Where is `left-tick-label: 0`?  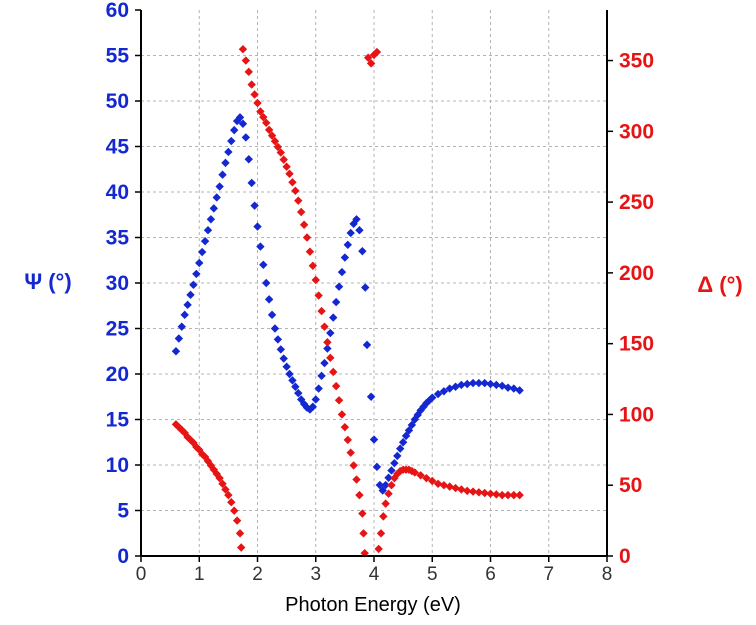
left-tick-label: 0 is located at coordinates (123, 556).